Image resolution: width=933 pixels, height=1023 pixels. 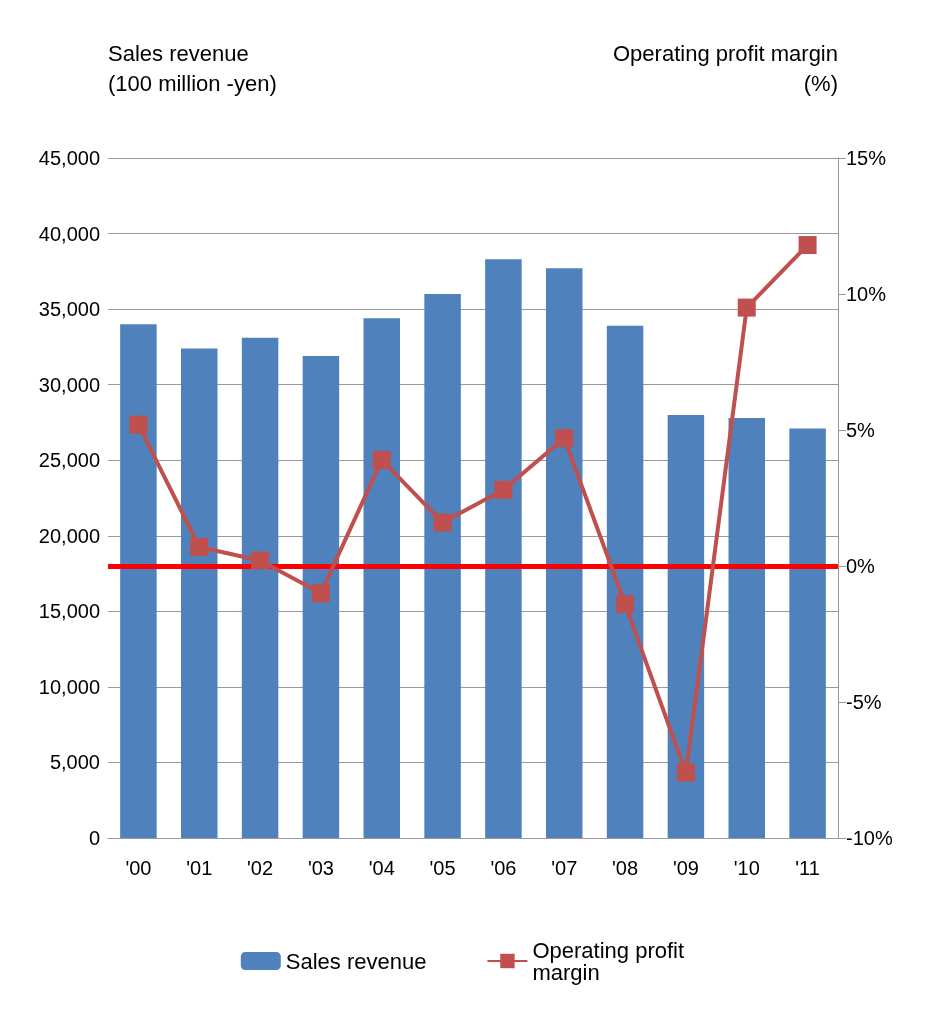 What do you see at coordinates (69, 535) in the screenshot?
I see `y-tick-label: 20,000` at bounding box center [69, 535].